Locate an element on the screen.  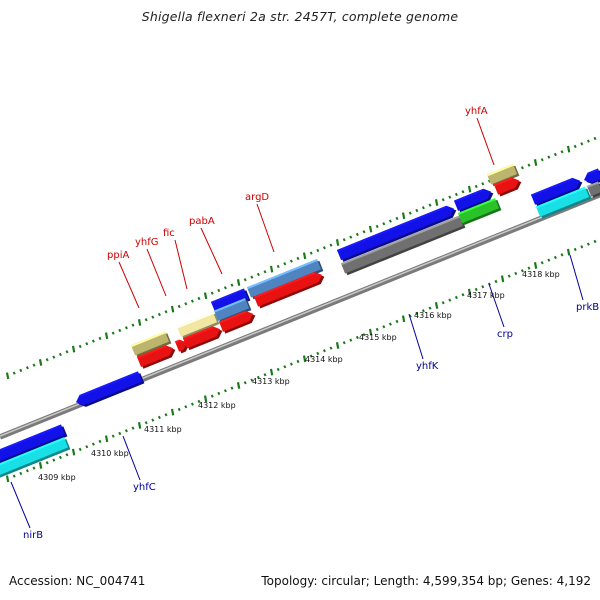
gene-label-fic: fic is located at coordinates (175, 259).